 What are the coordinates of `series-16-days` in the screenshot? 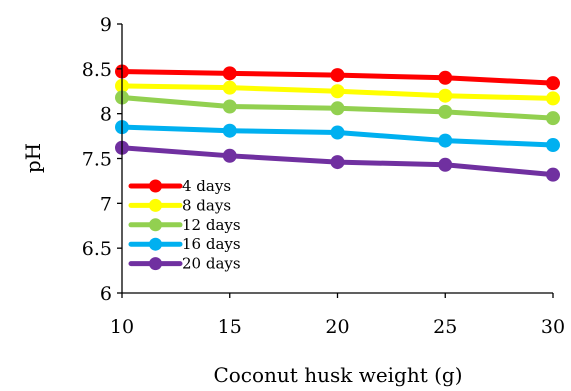 It's located at (337, 136).